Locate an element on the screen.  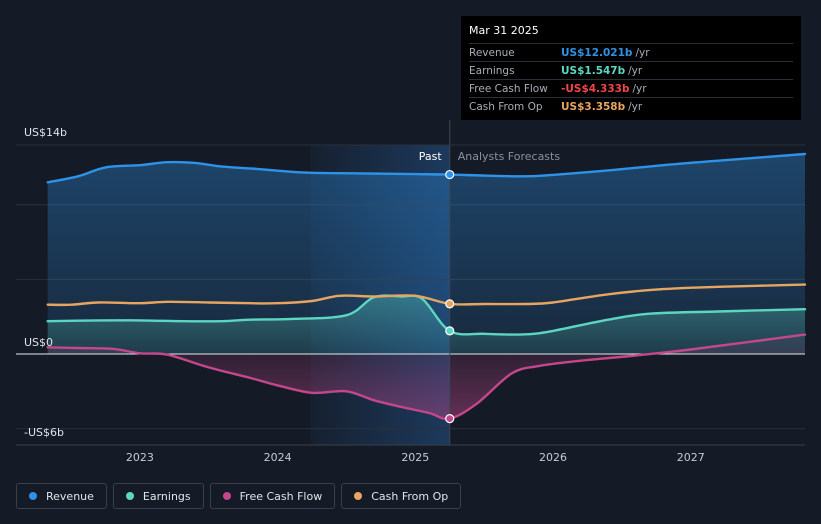
legend-item-free-cash-flow: Free Cash Flow is located at coordinates (272, 496).